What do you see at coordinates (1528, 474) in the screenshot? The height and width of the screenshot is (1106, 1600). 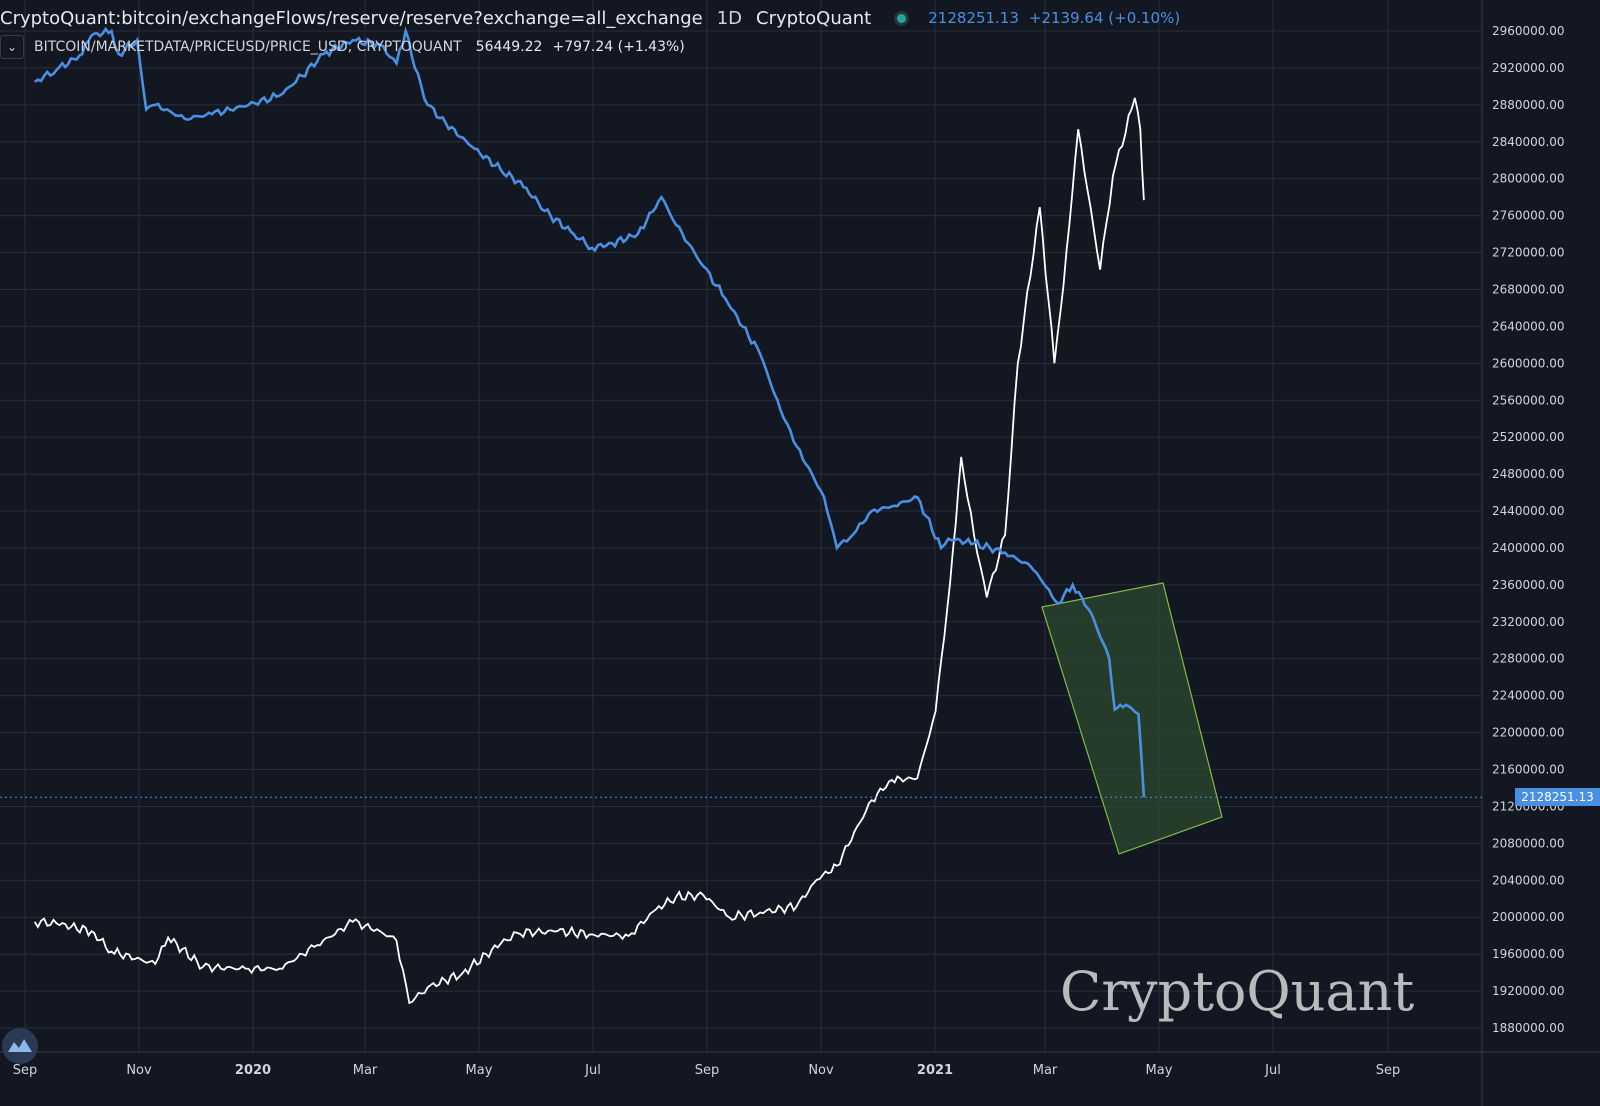 I see `y-tick-label: 2480000.00` at bounding box center [1528, 474].